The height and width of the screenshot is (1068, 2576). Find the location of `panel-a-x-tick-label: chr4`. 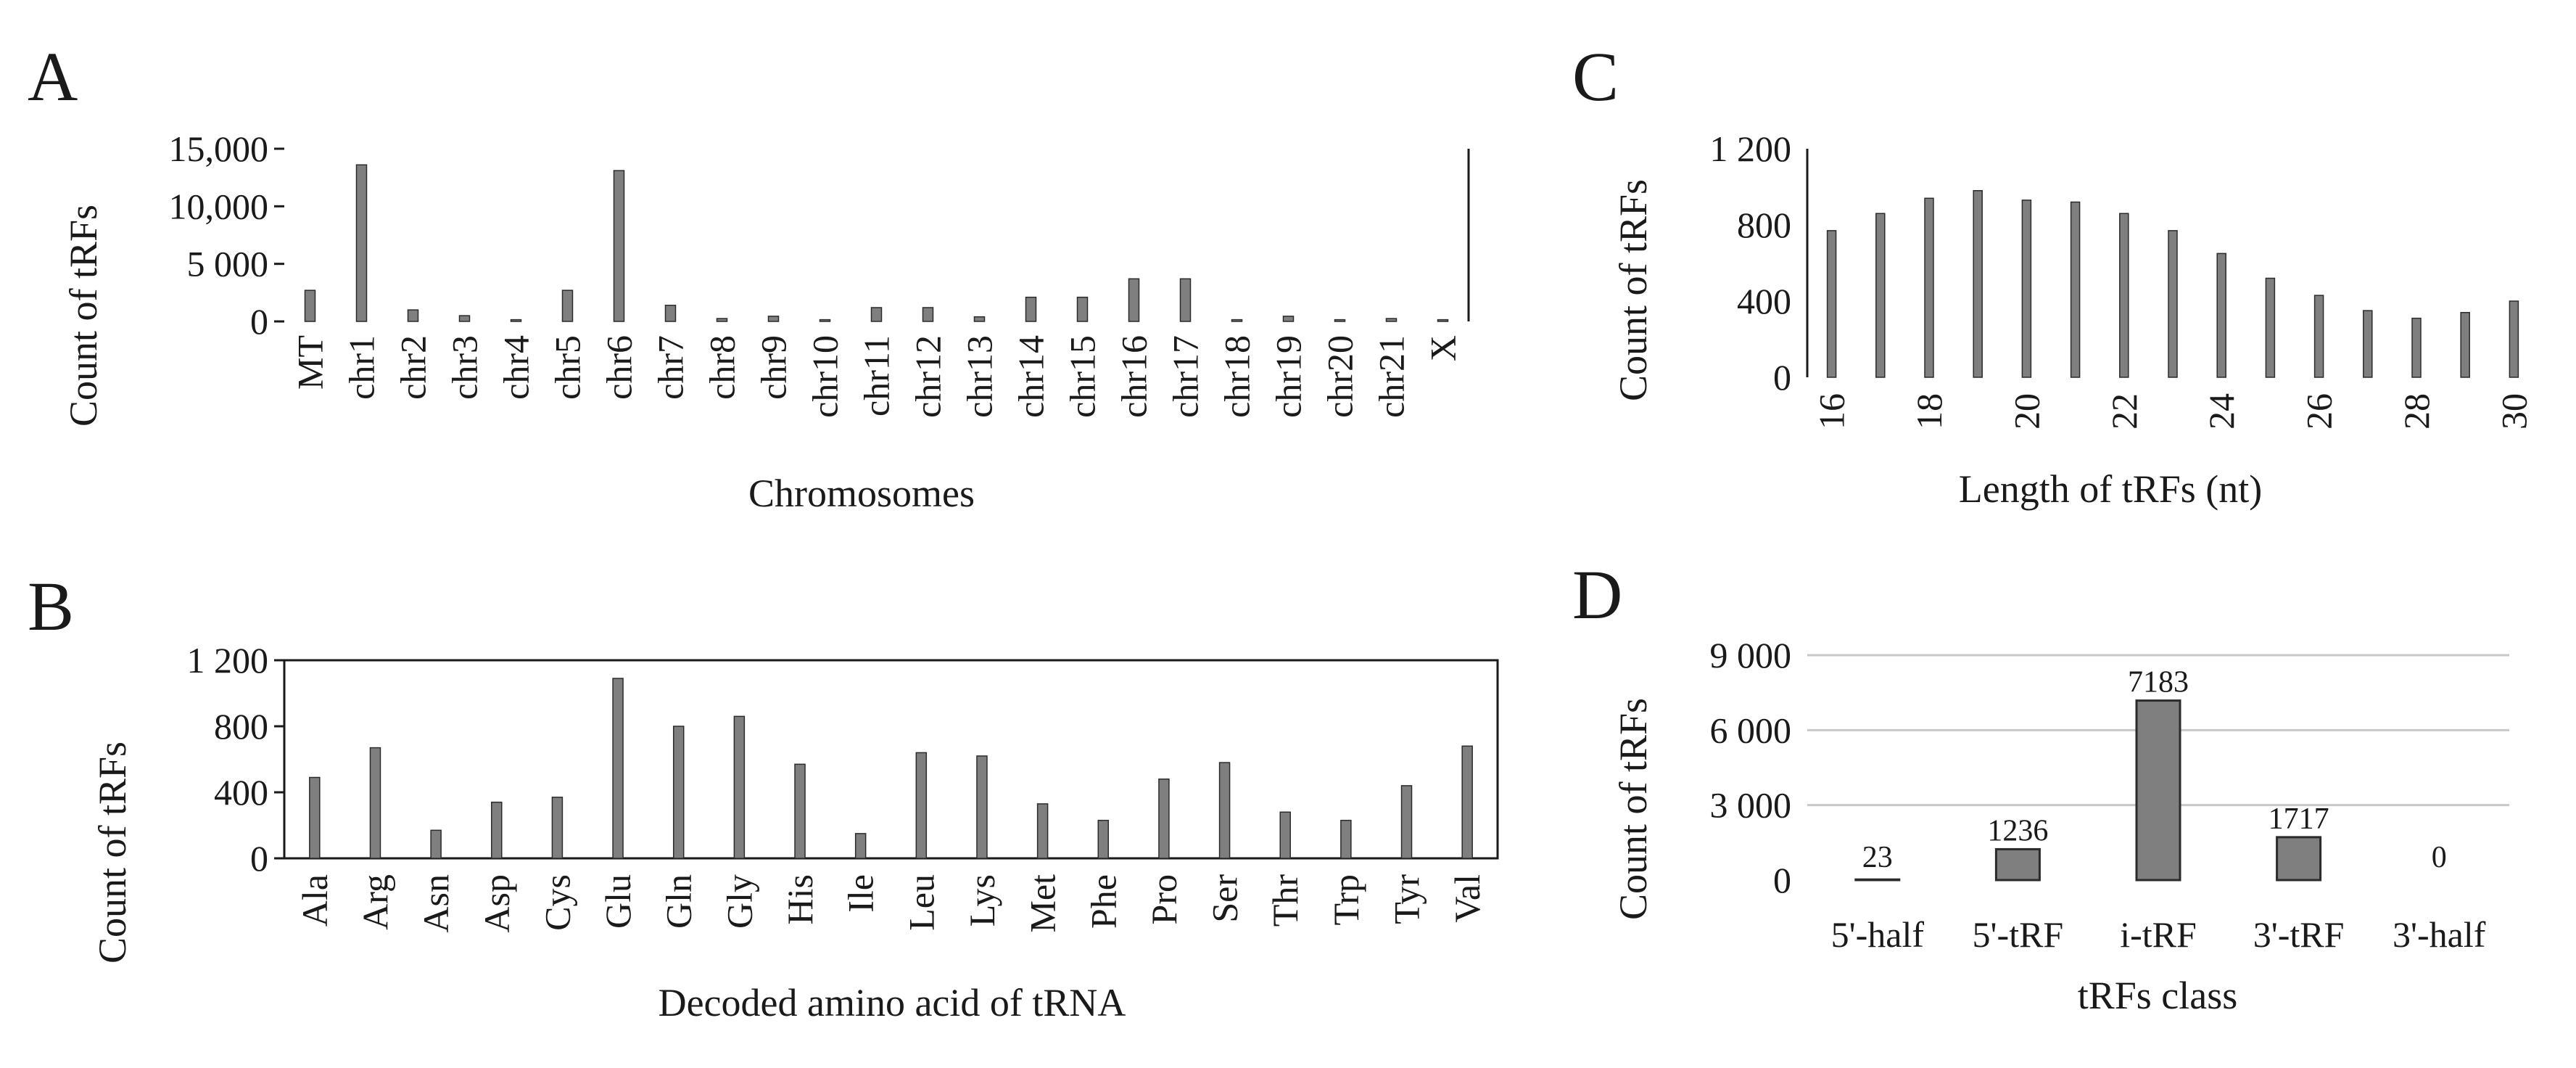

panel-a-x-tick-label: chr4 is located at coordinates (516, 367).